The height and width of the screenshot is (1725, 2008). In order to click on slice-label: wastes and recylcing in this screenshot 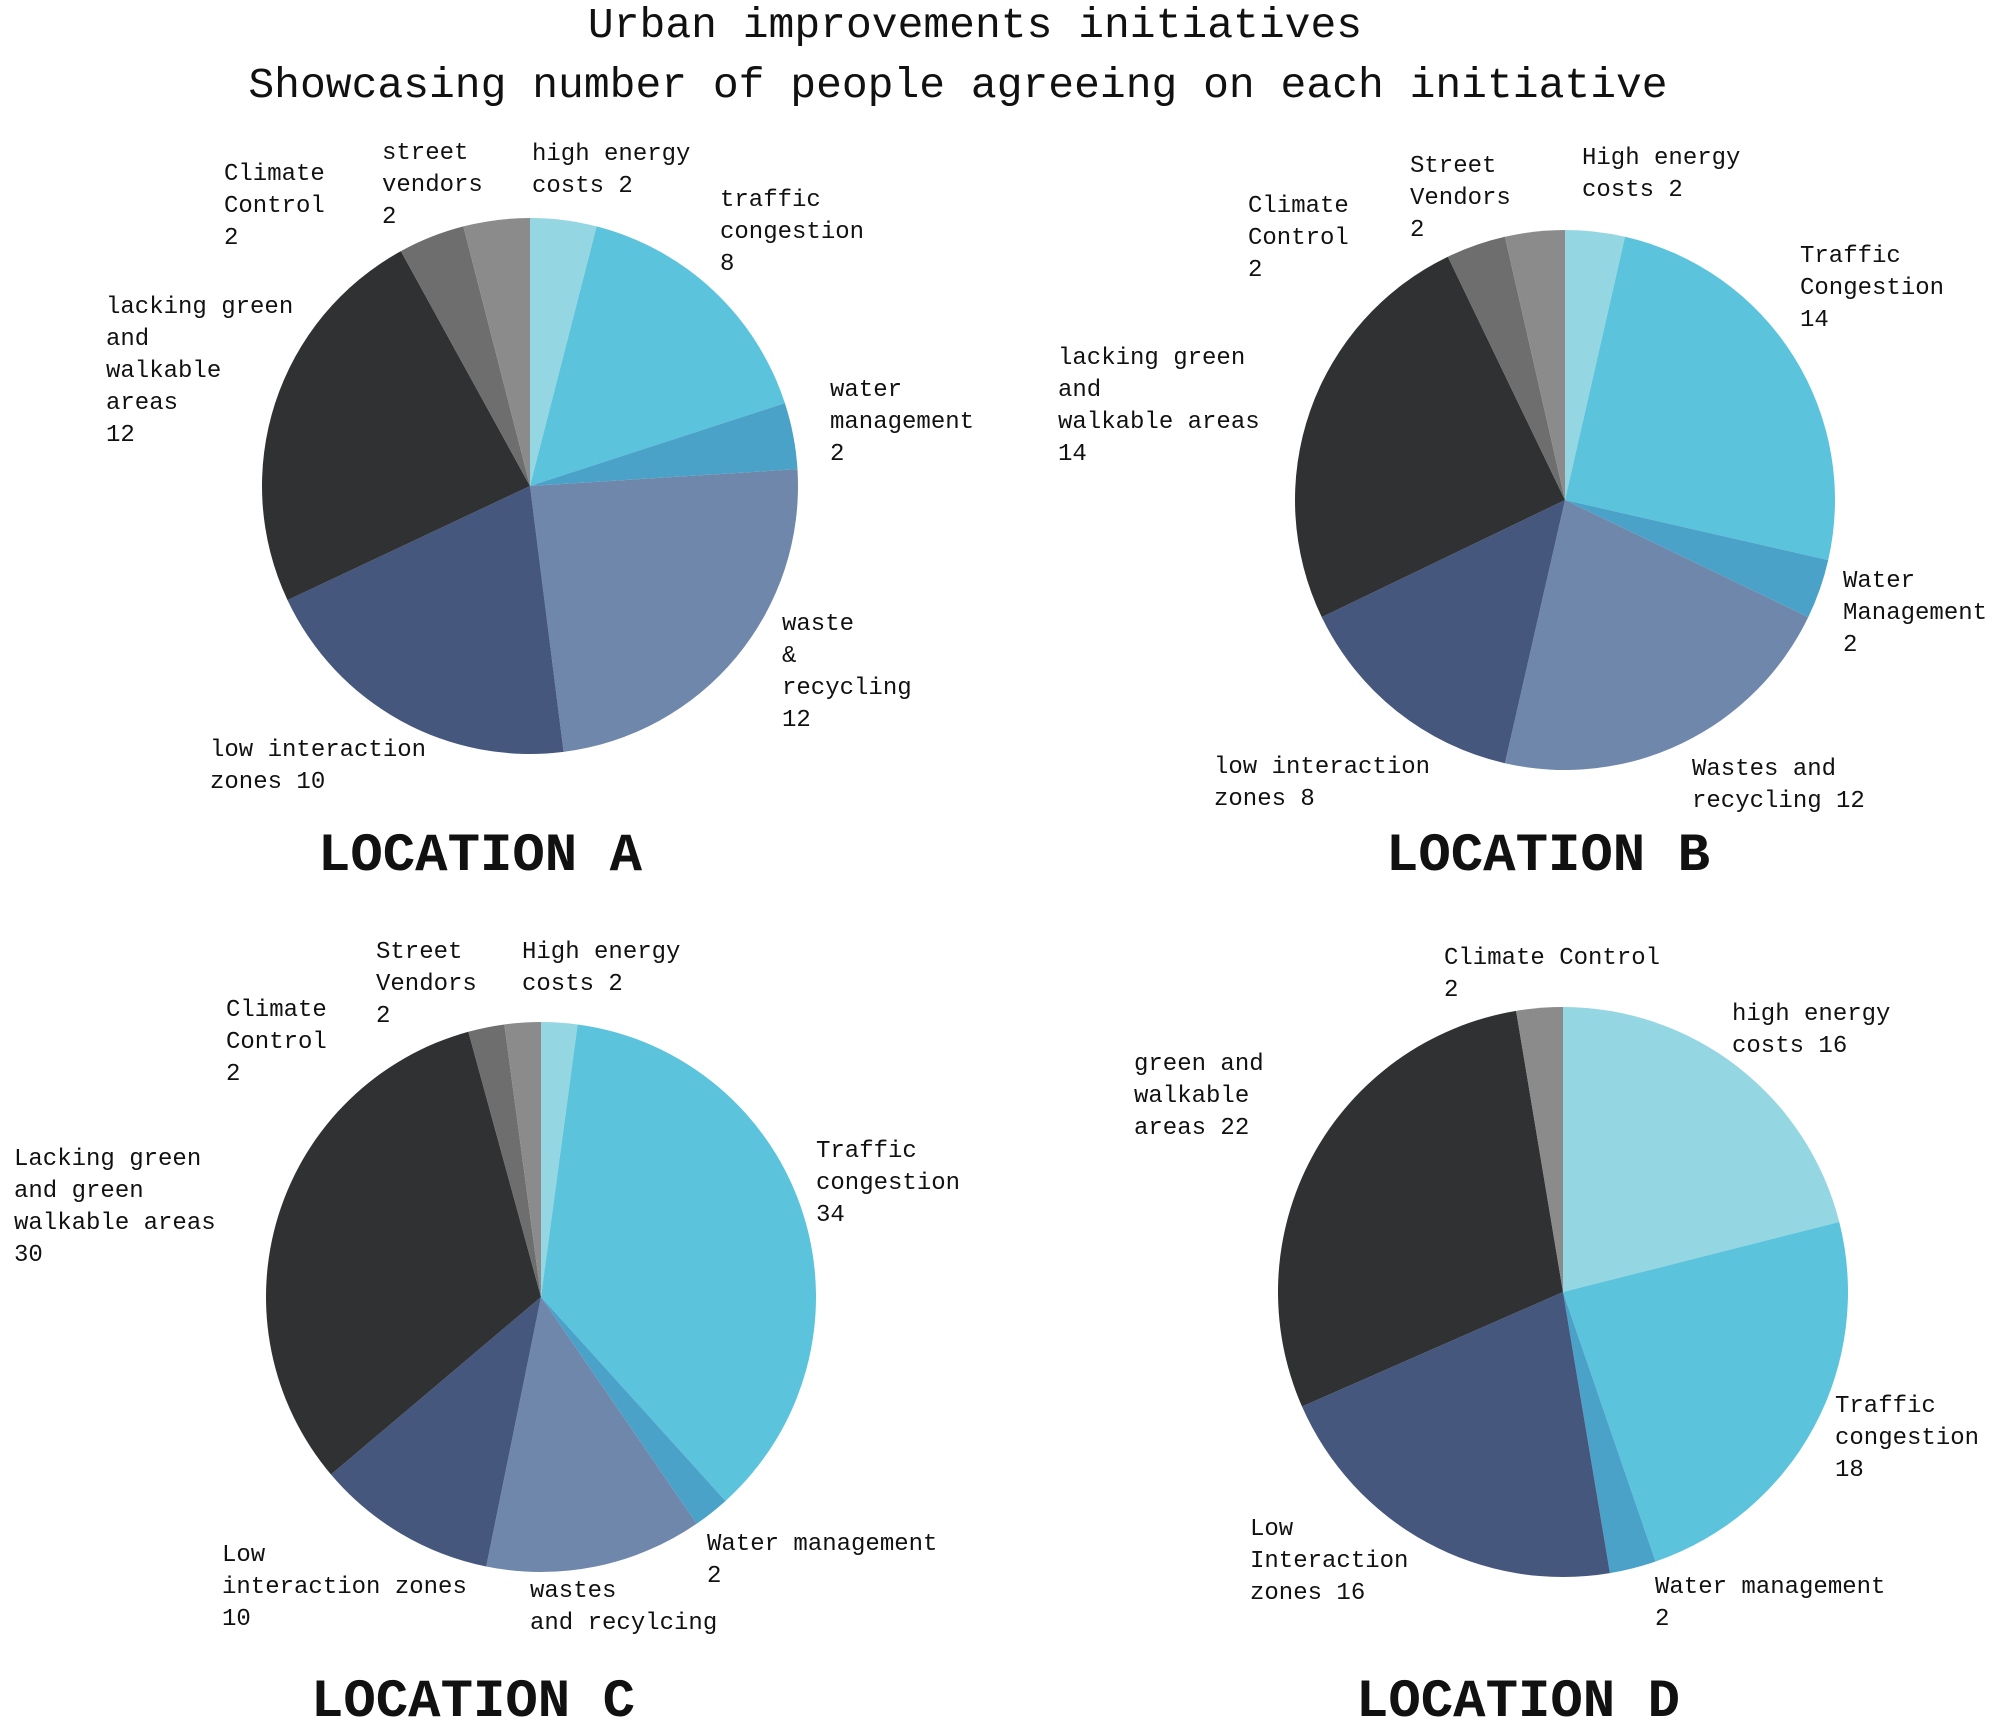, I will do `click(623, 1607)`.